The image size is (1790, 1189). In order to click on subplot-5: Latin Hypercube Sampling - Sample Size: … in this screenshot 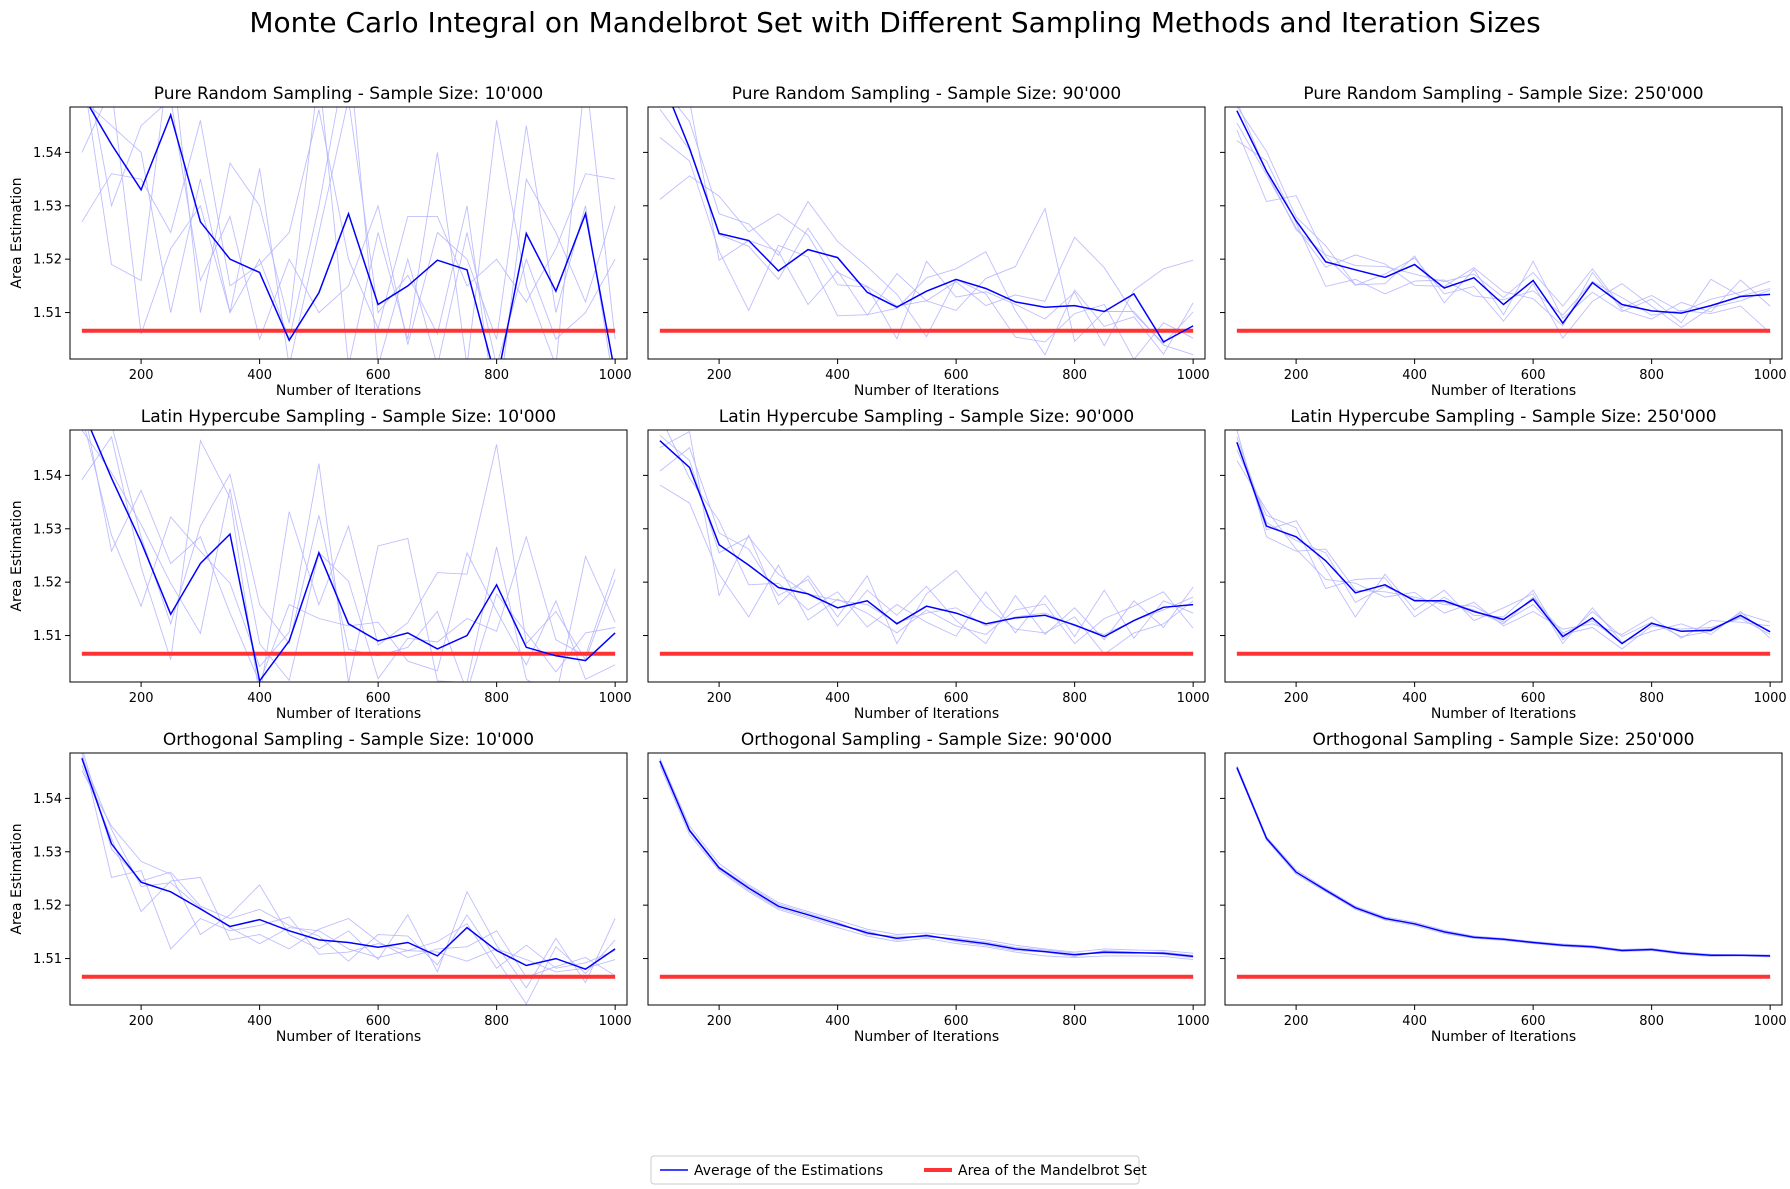, I will do `click(926, 564)`.